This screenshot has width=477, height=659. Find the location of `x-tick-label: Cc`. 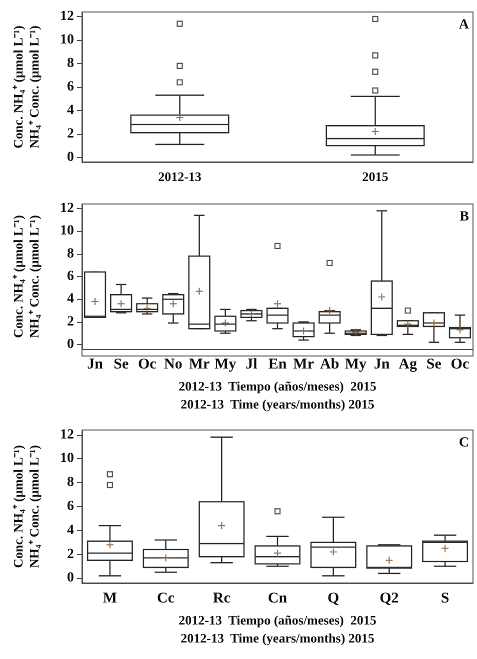

x-tick-label: Cc is located at coordinates (166, 598).